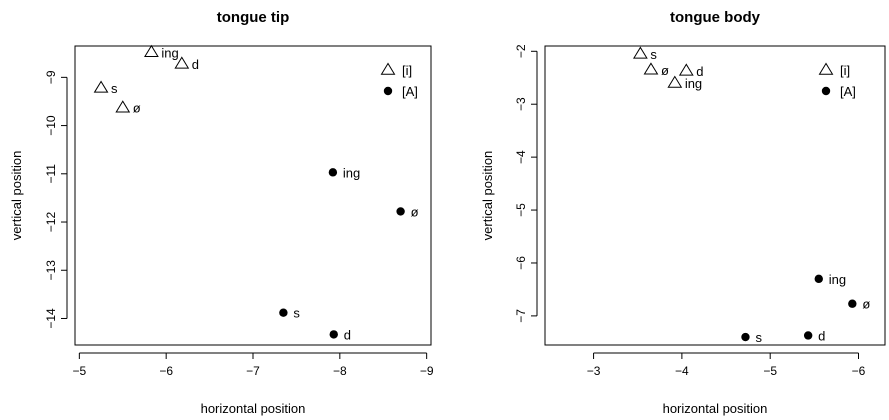 The image size is (889, 420). Describe the element at coordinates (51, 222) in the screenshot. I see `y-tick-label: −12` at that location.